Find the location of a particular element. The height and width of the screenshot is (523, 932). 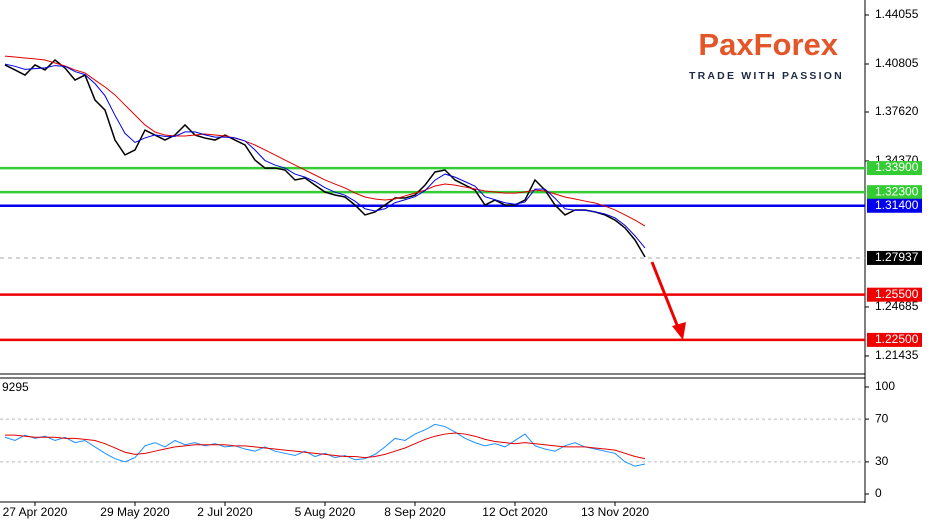

arrow is located at coordinates (665, 296).